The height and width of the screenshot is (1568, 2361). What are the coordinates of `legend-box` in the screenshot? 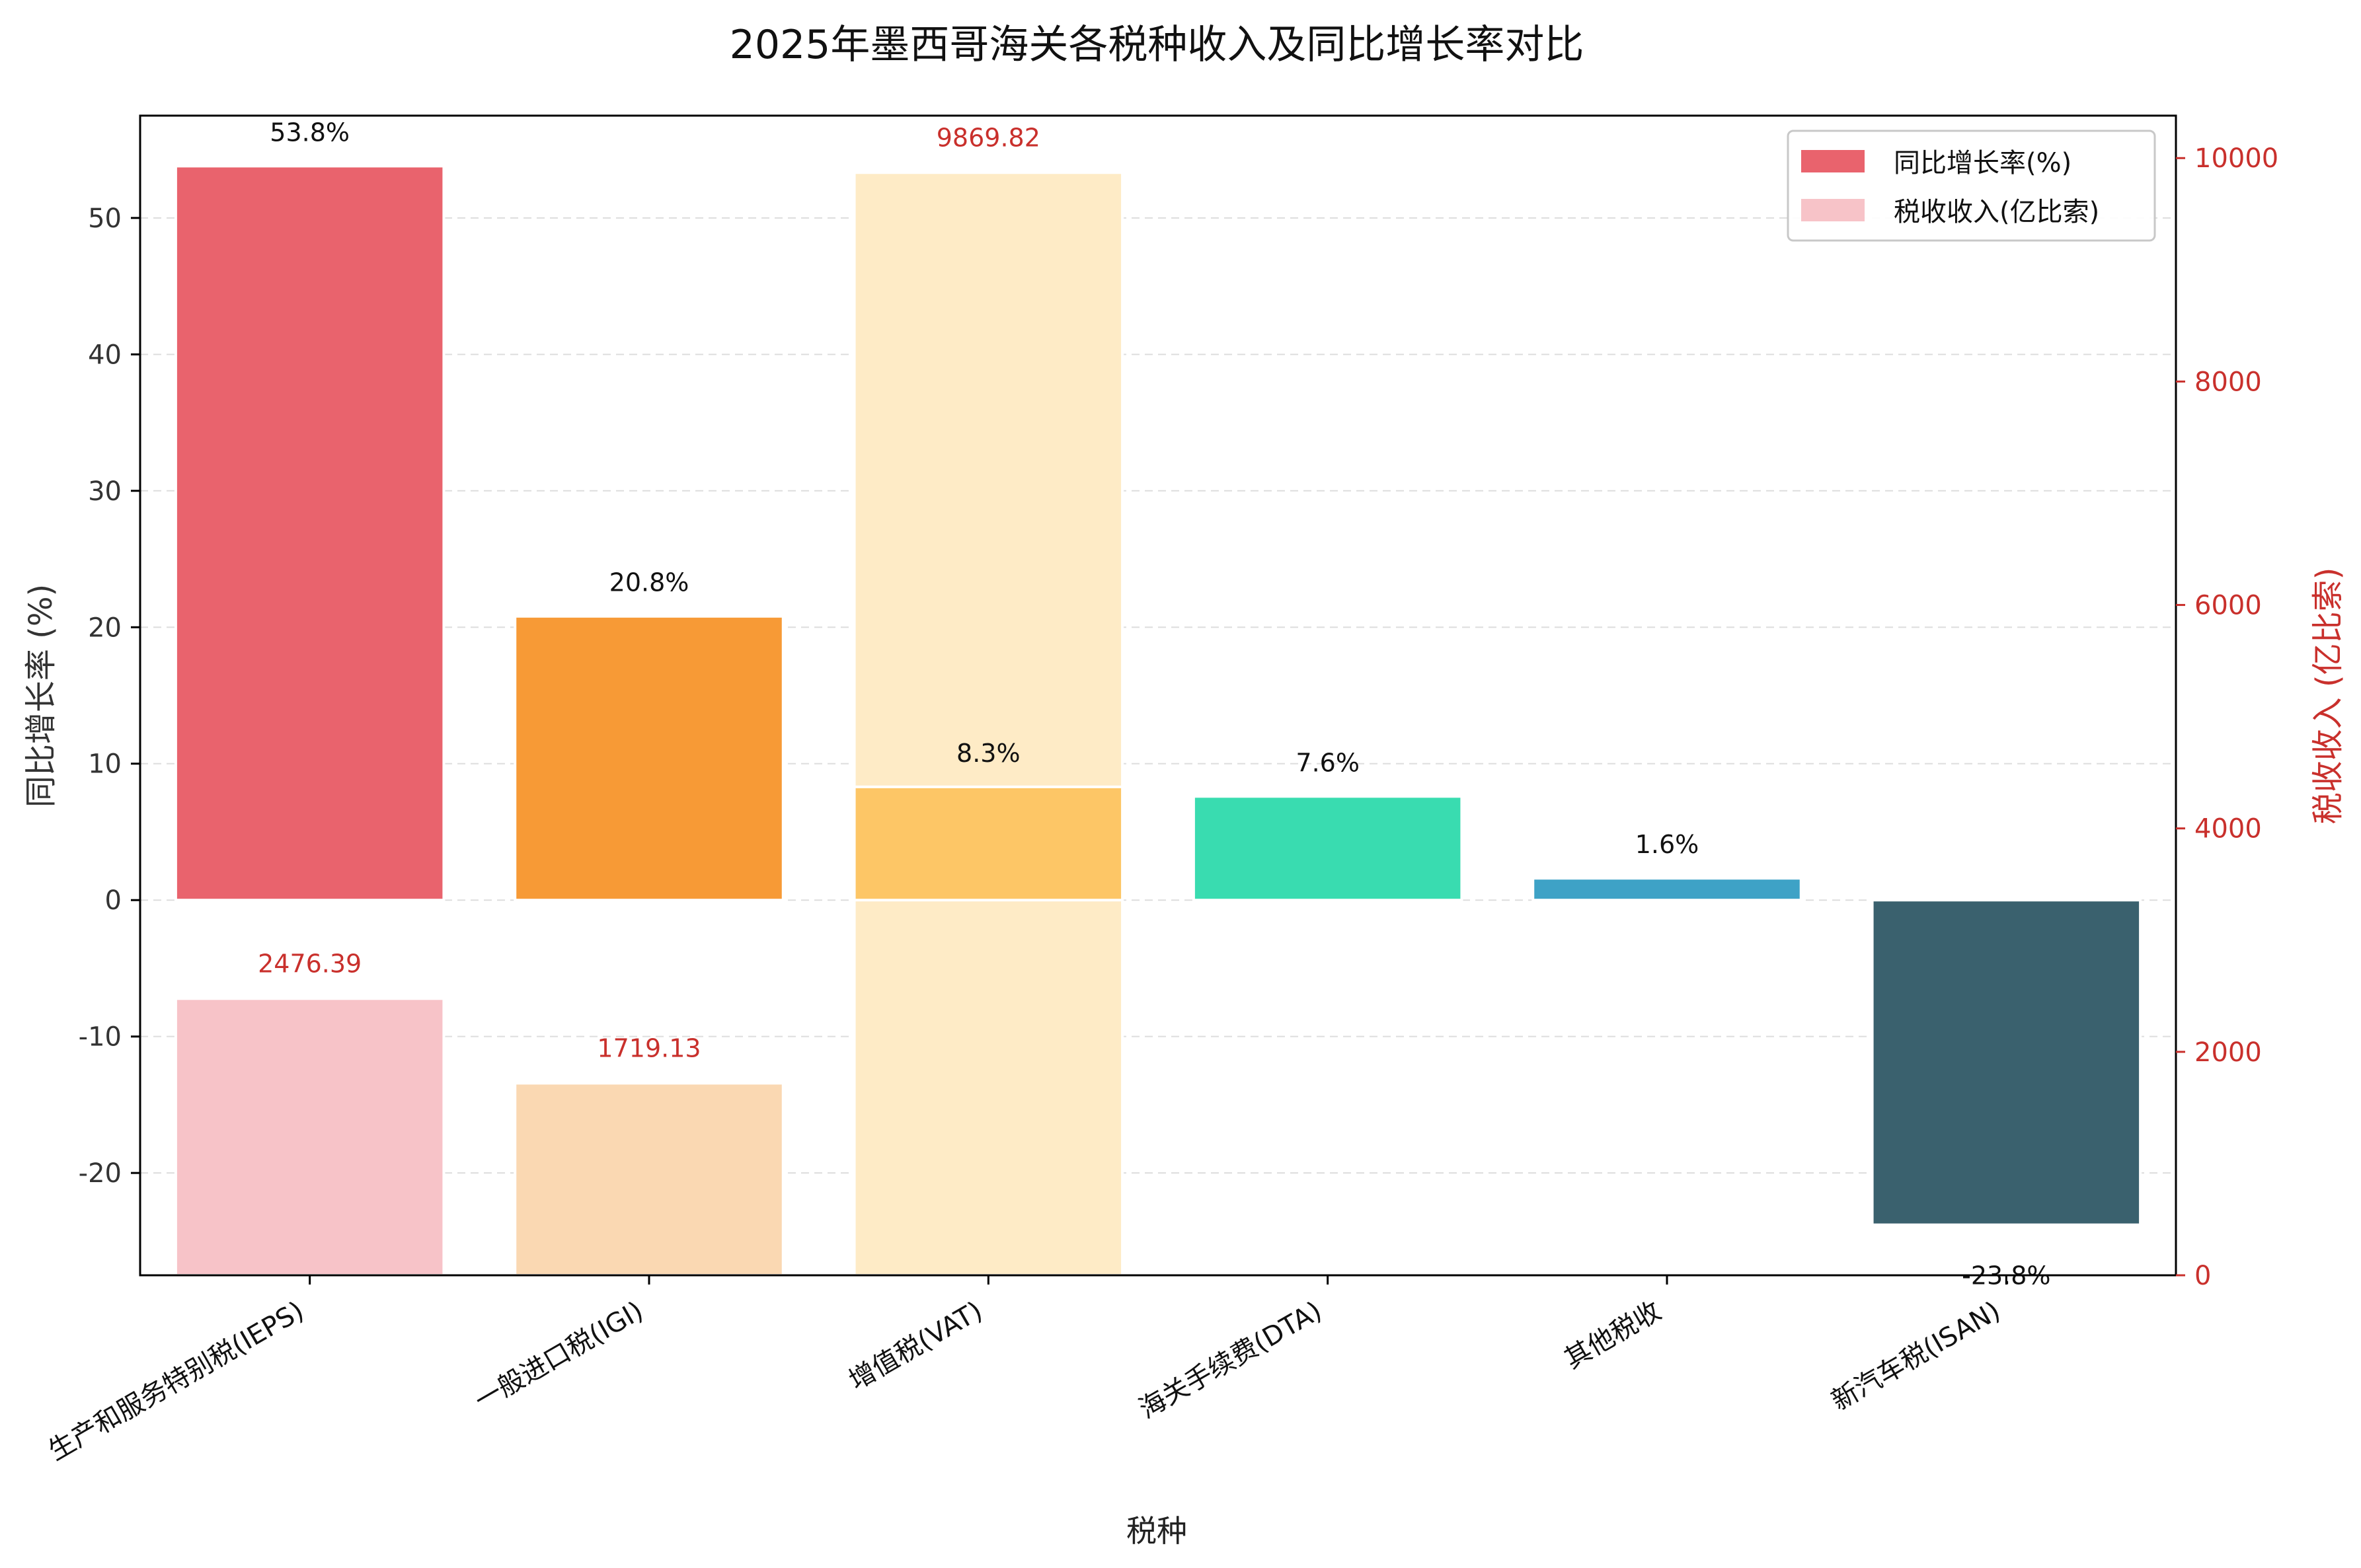 It's located at (1971, 186).